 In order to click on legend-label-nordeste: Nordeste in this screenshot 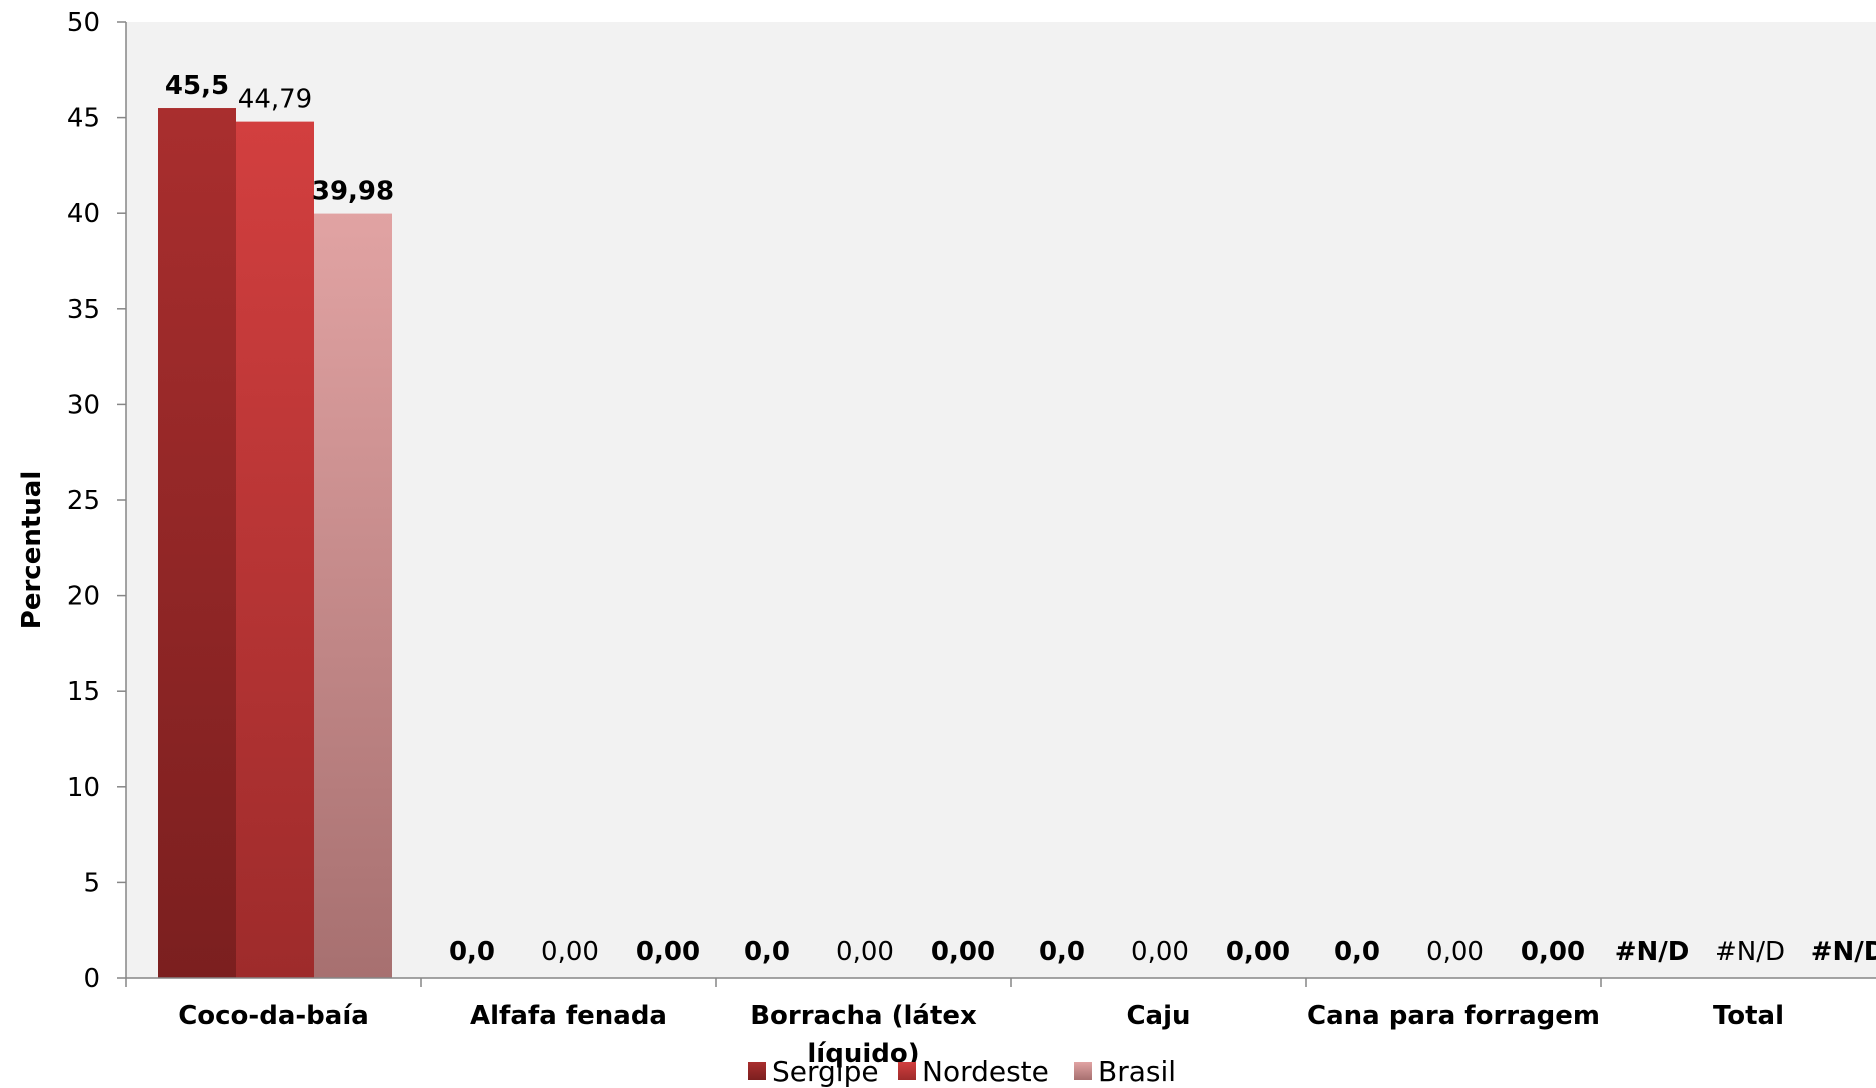, I will do `click(985, 1071)`.